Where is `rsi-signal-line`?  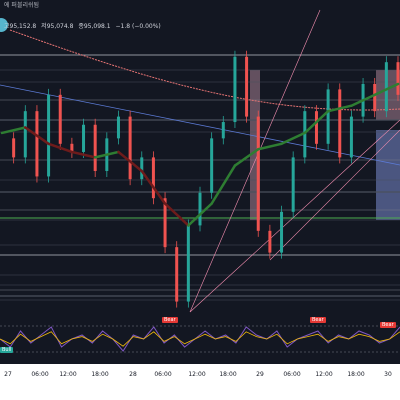 rsi-signal-line is located at coordinates (200, 339).